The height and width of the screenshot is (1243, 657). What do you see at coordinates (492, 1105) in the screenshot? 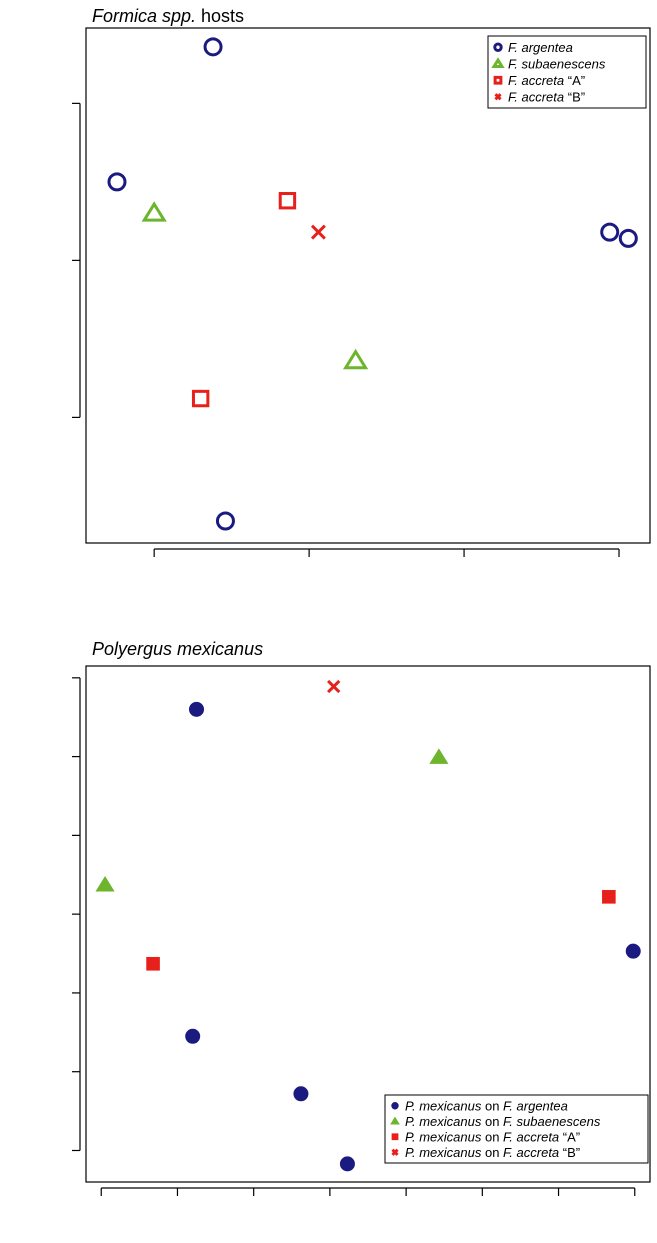
I see `legend-entry-argentea-part: on` at bounding box center [492, 1105].